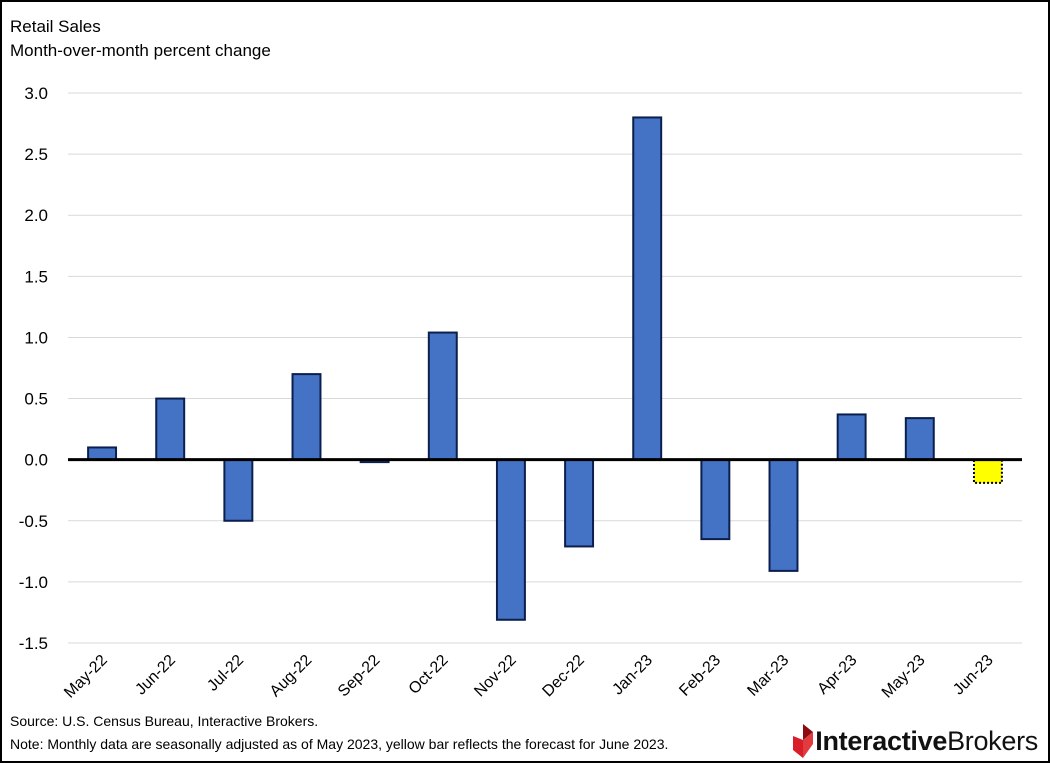 Image resolution: width=1050 pixels, height=763 pixels. I want to click on y-tick-label: 1.0, so click(36, 337).